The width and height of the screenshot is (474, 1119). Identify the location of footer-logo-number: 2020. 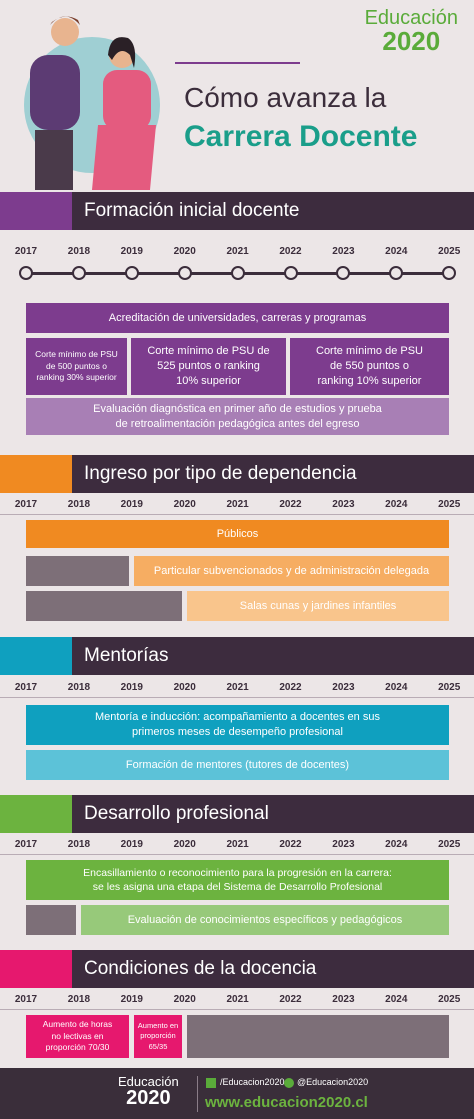
(148, 1098).